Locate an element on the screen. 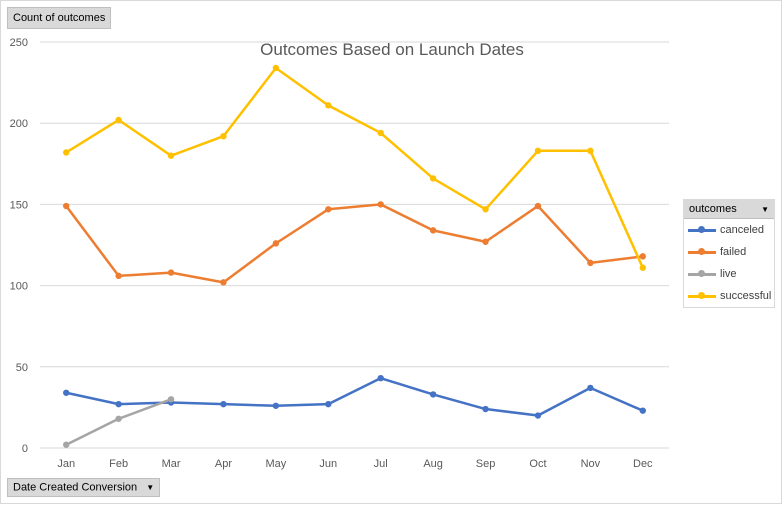 This screenshot has height=505, width=782. y-tick-label: 50 is located at coordinates (22, 368).